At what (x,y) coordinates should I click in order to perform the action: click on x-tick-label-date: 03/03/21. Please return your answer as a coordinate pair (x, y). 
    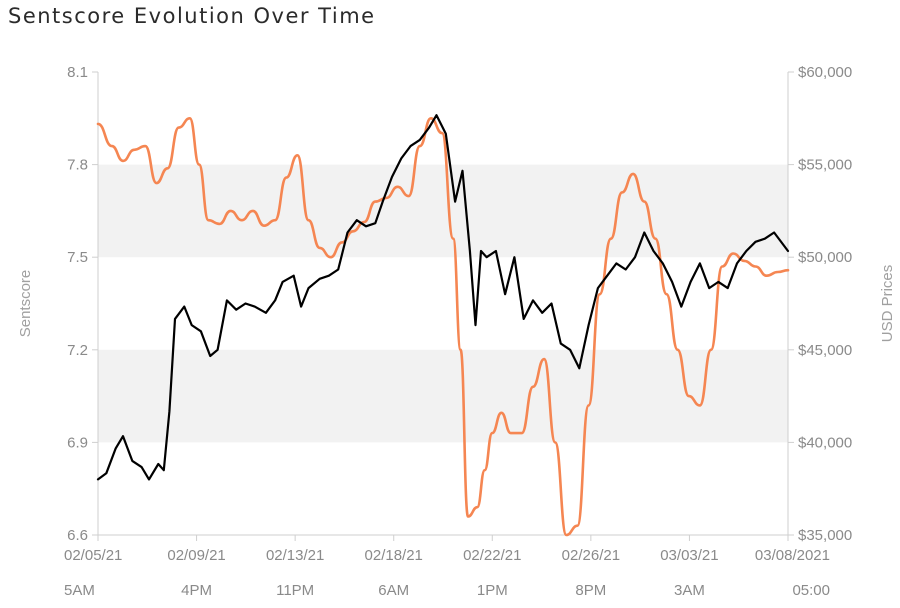
    Looking at the image, I should click on (689, 555).